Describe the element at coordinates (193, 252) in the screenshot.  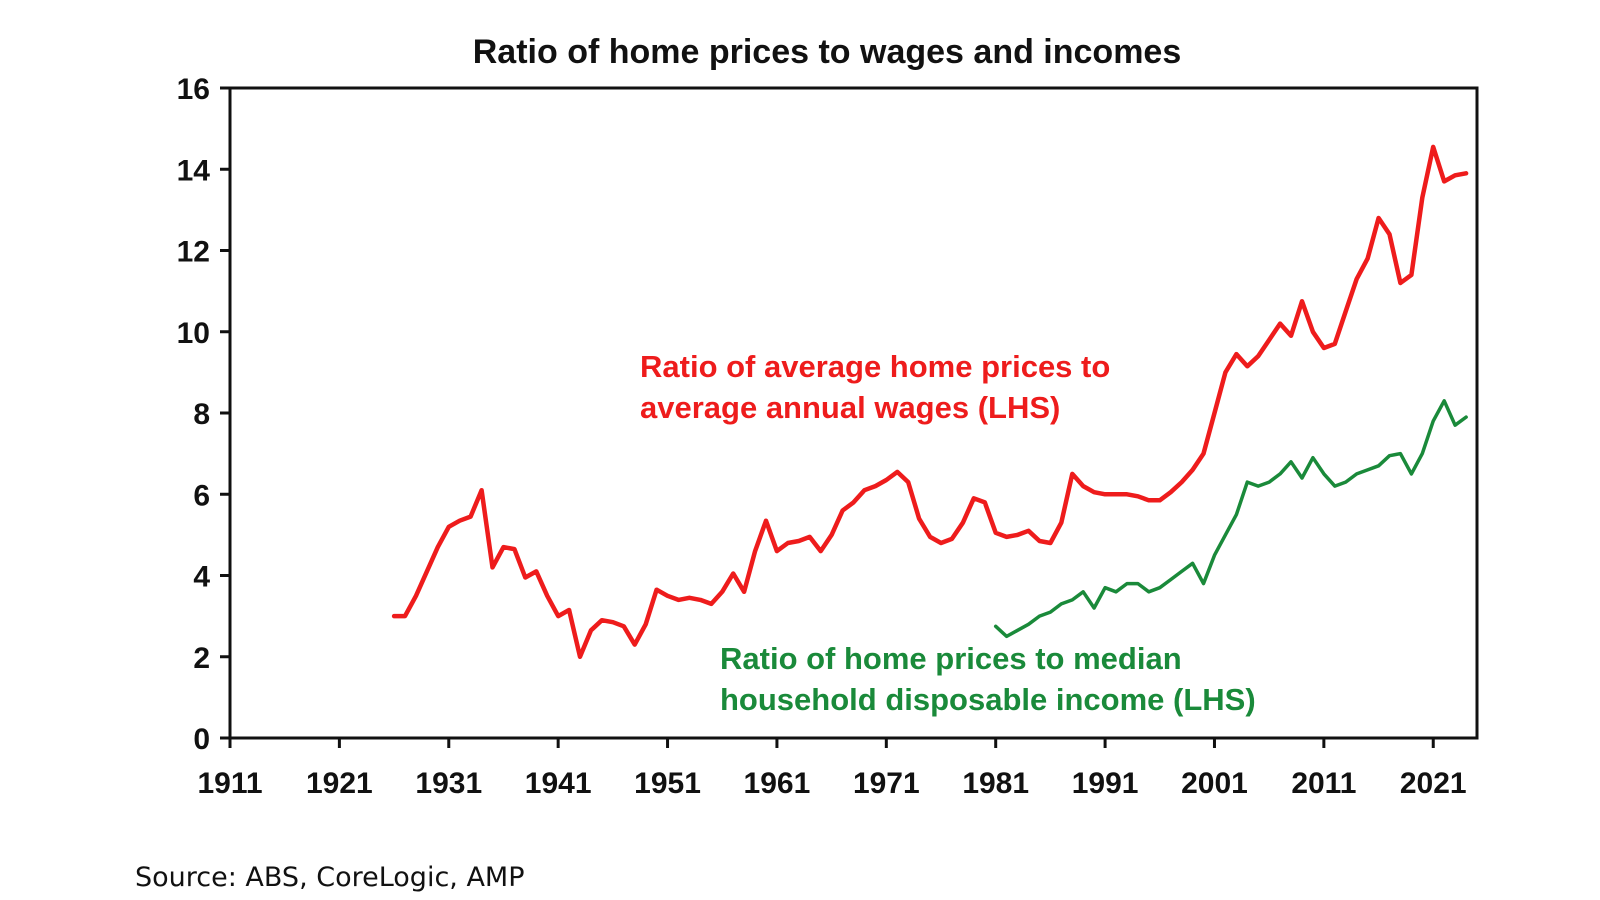
I see `y-tick-label: 12` at that location.